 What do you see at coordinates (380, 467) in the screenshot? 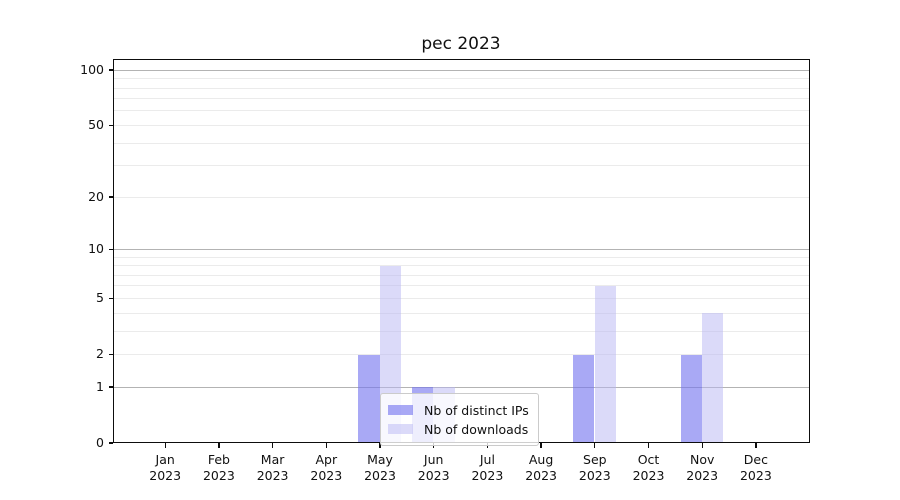
I see `x-tick-label-may: May 2023` at bounding box center [380, 467].